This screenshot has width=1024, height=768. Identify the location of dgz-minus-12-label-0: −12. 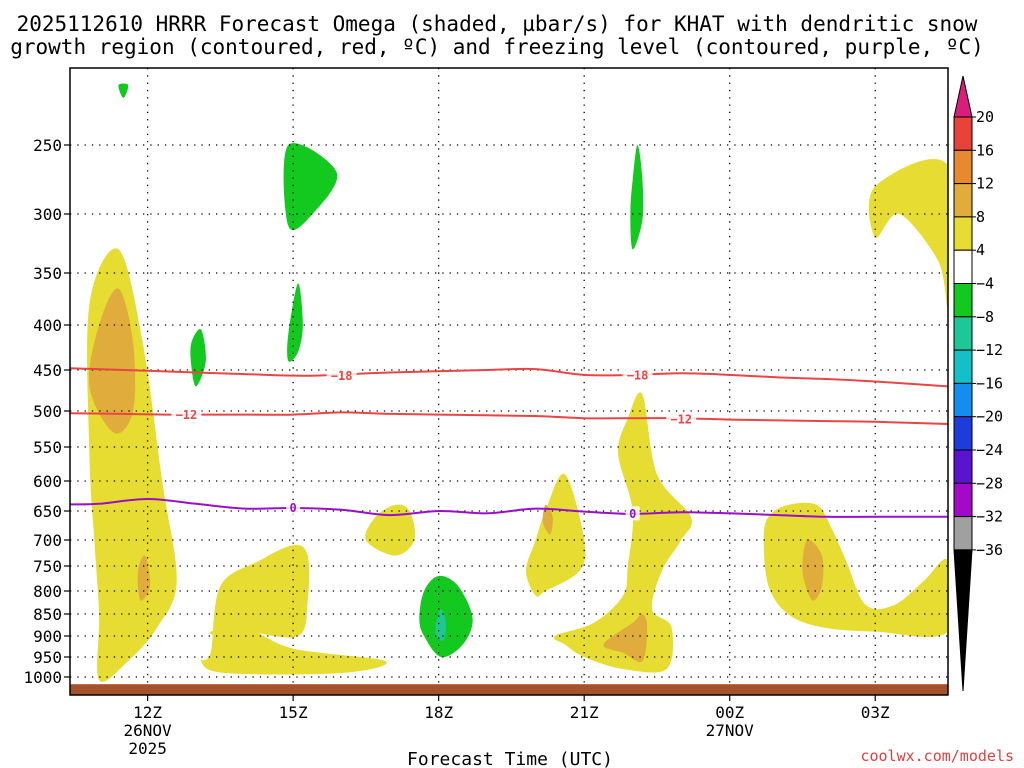
(187, 415).